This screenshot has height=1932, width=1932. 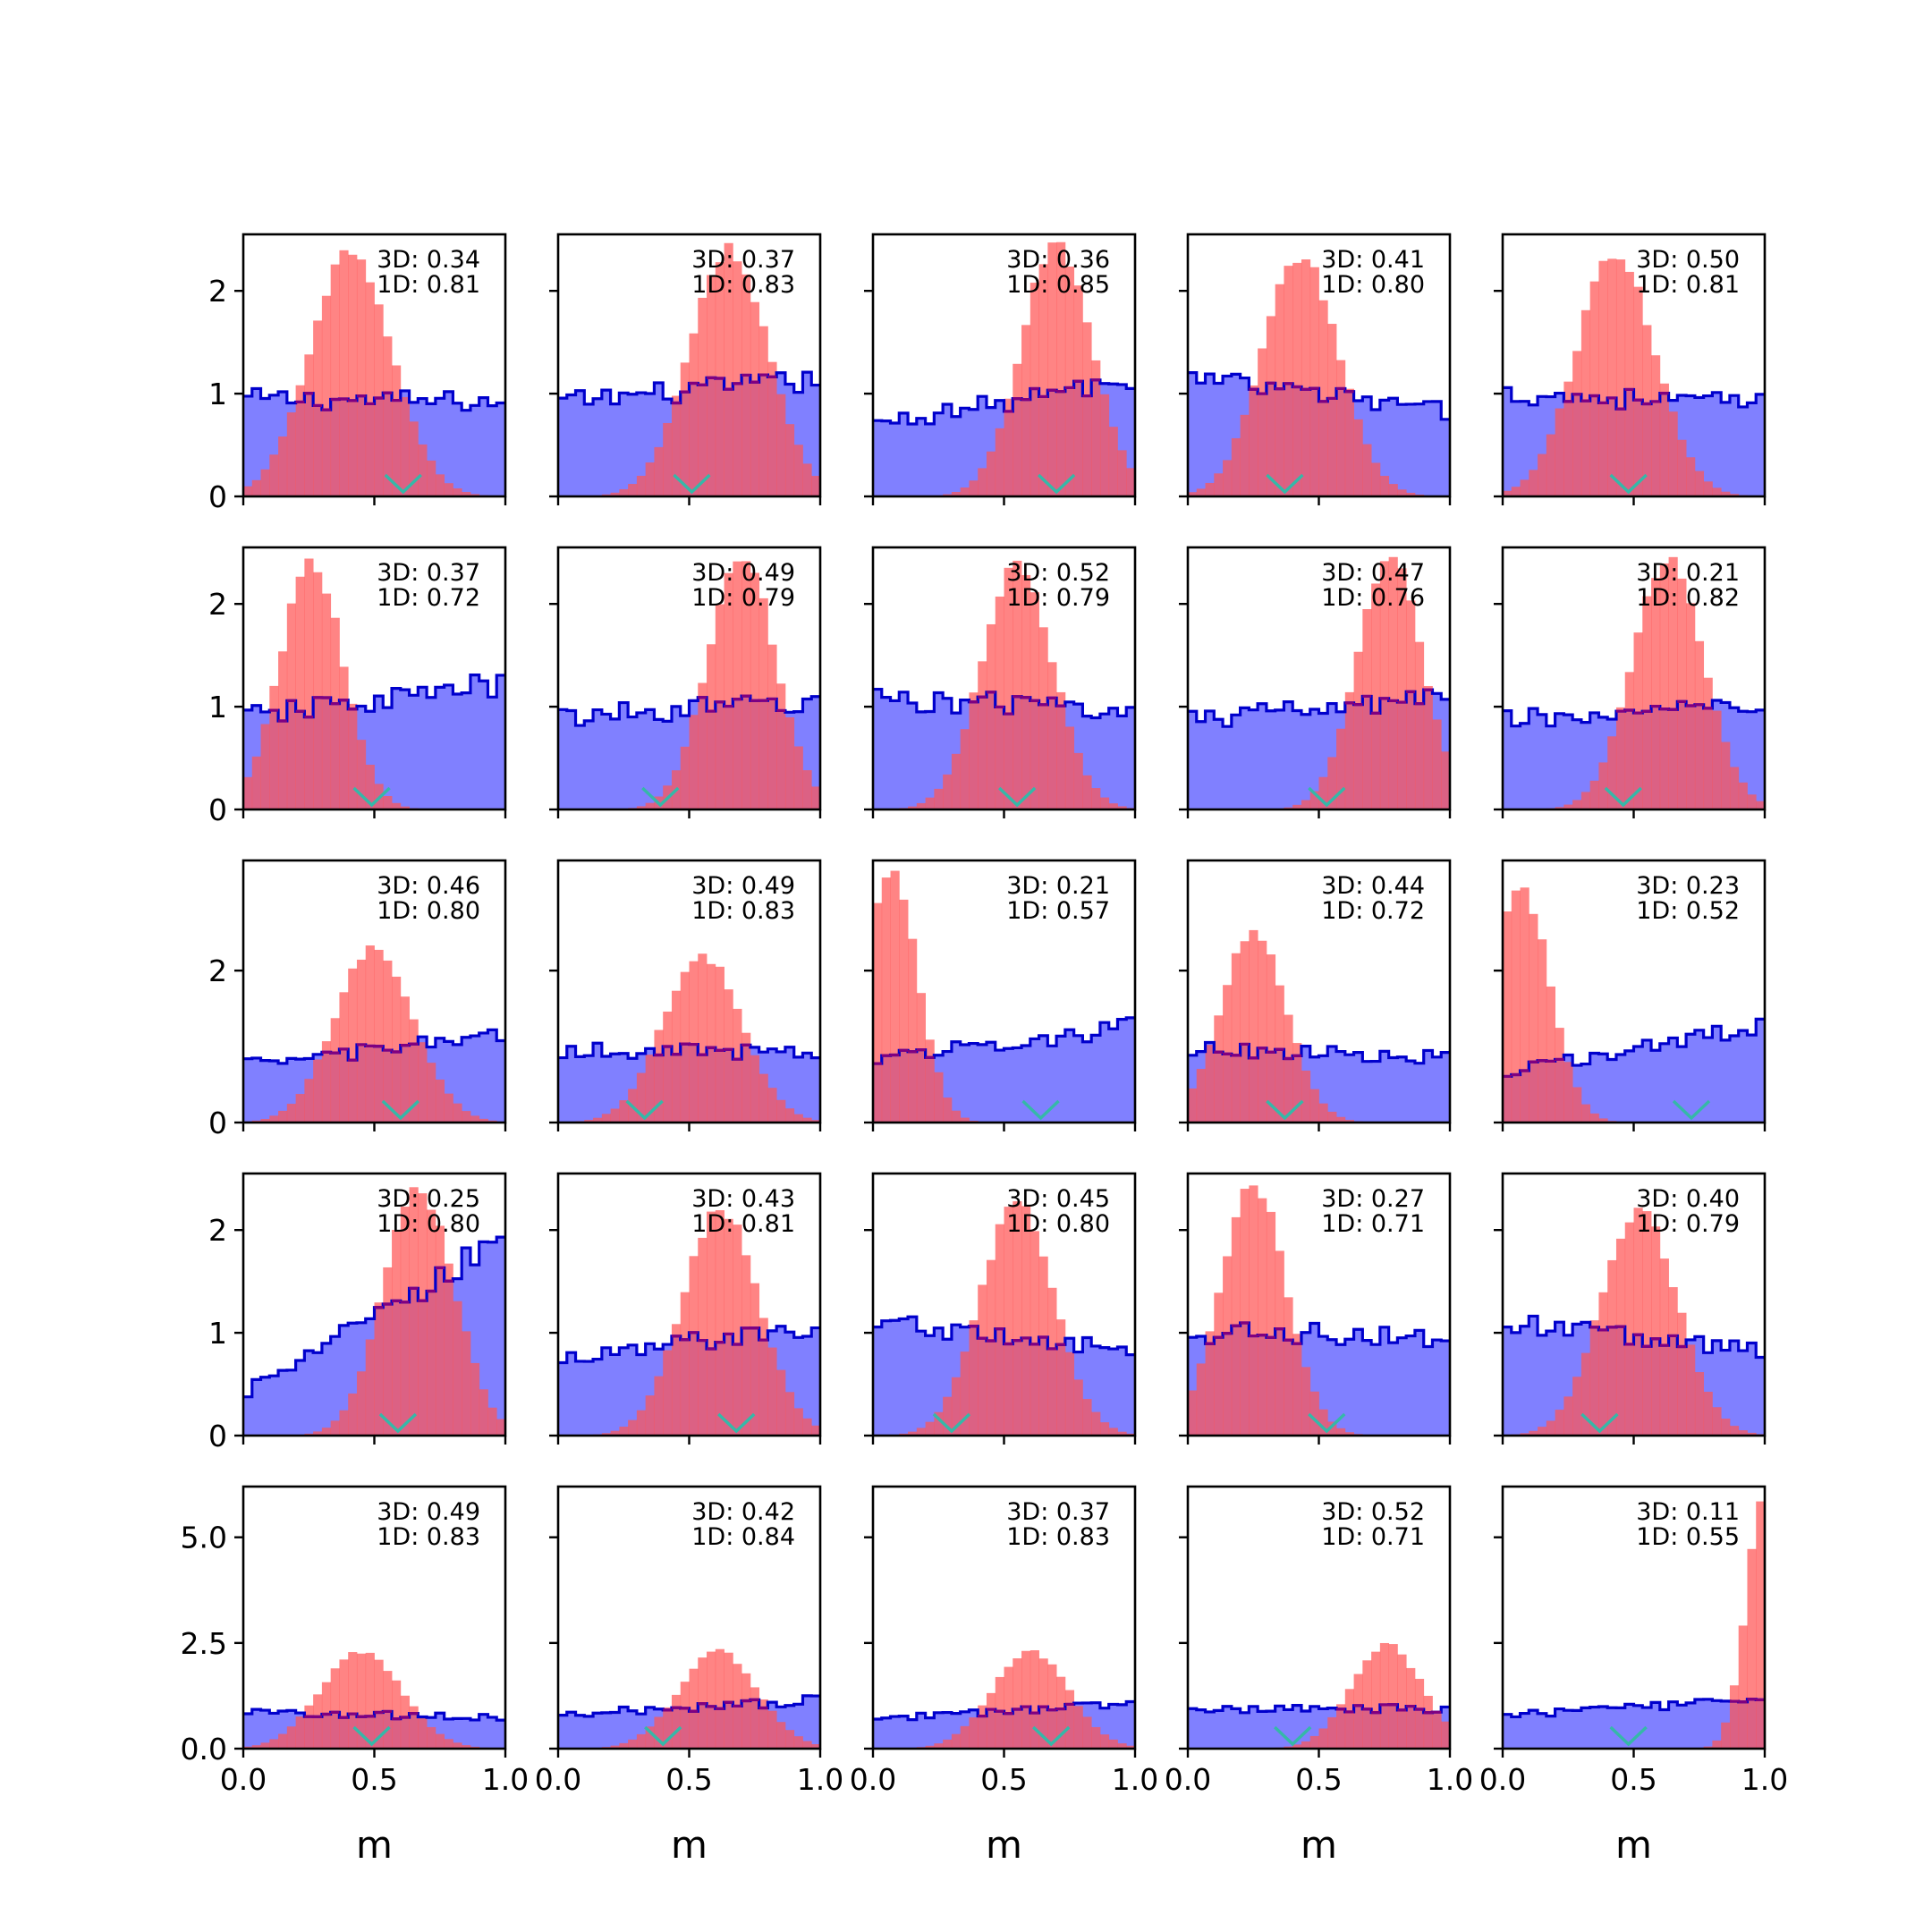 I want to click on uniform-step-line, so click(x=689, y=1345).